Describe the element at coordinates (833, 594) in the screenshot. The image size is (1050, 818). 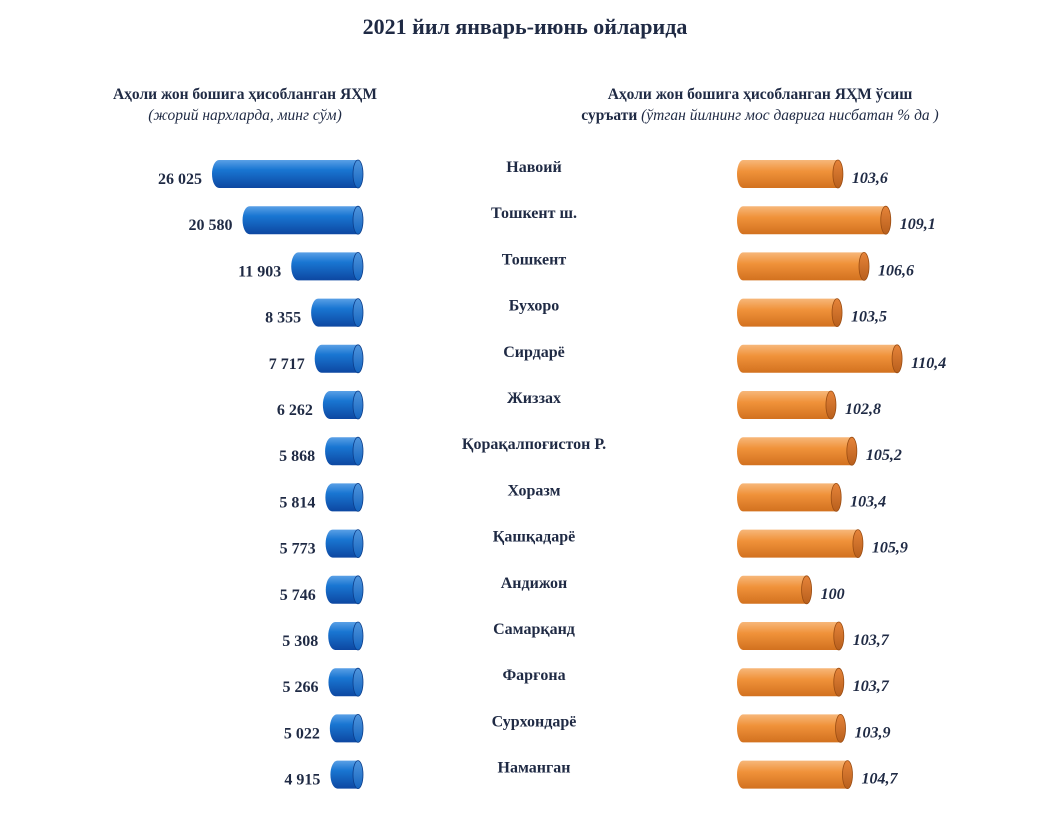
I see `right-value-label: 100` at that location.